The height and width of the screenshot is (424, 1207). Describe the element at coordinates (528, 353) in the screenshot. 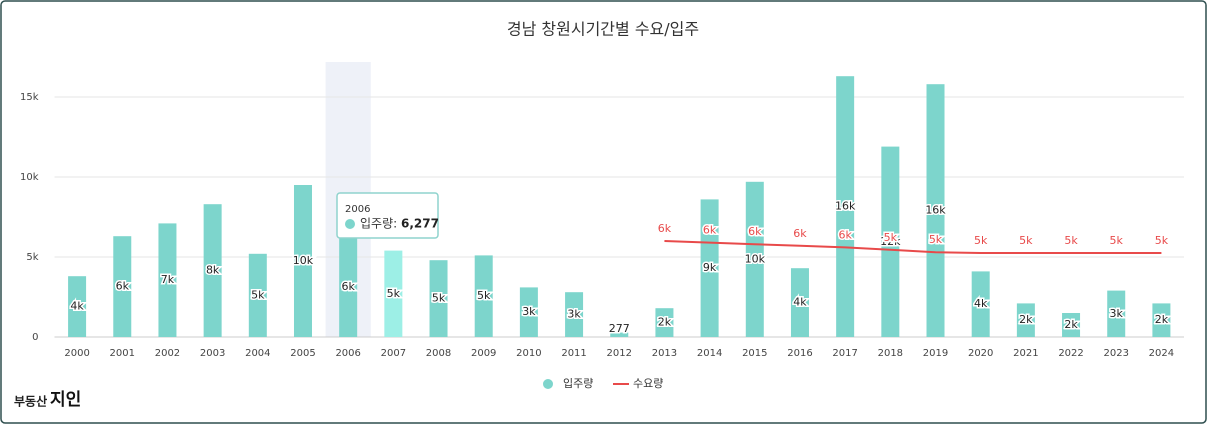

I see `x-tick-label: 2010` at that location.